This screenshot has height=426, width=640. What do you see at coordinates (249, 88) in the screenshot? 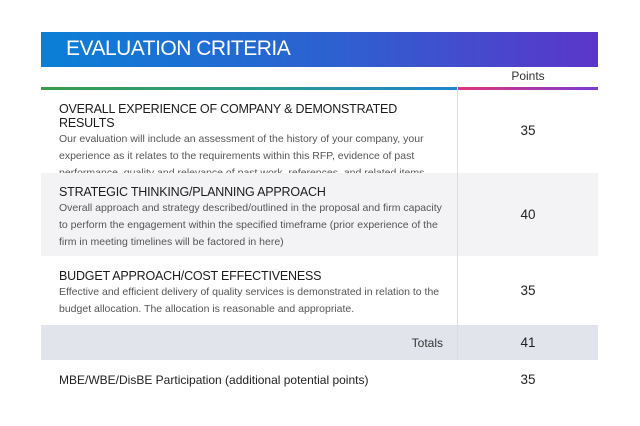
I see `header-divider-left` at bounding box center [249, 88].